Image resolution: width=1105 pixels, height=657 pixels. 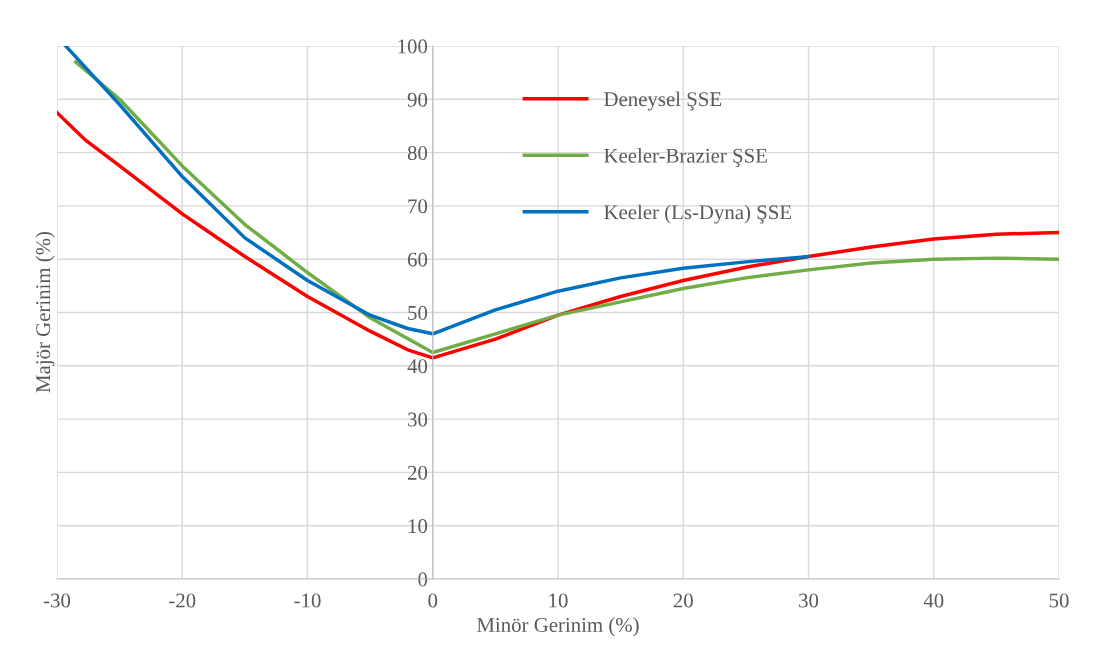 I want to click on y-tick-label: 10, so click(x=418, y=526).